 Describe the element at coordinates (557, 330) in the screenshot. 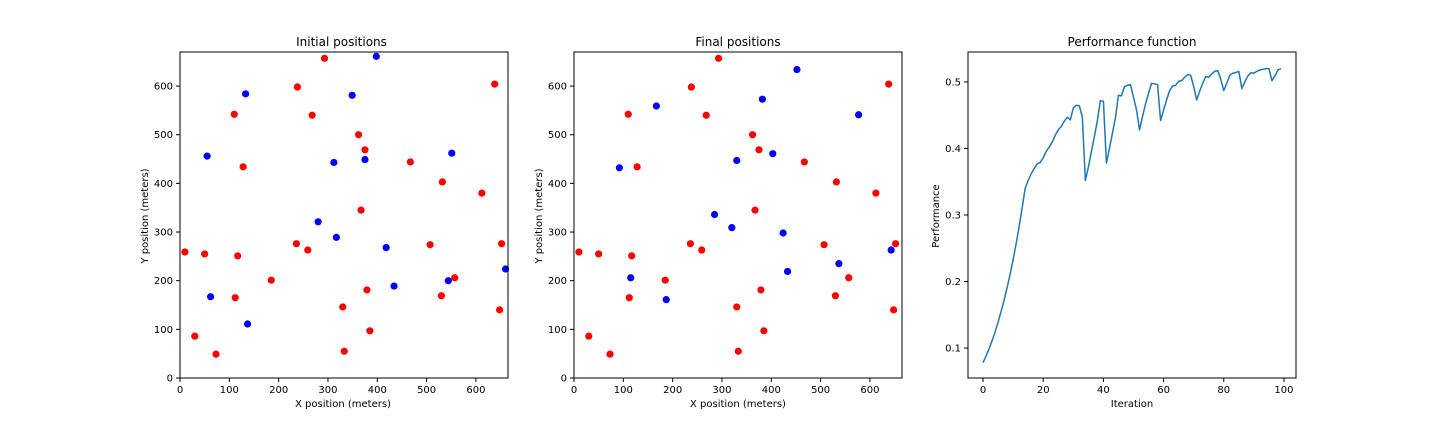

I see `y-tick-label: 100` at that location.